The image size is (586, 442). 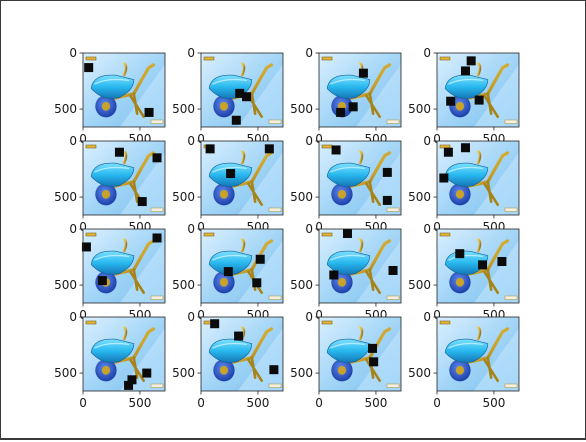 I want to click on x-tick-label-500: 500, so click(x=257, y=403).